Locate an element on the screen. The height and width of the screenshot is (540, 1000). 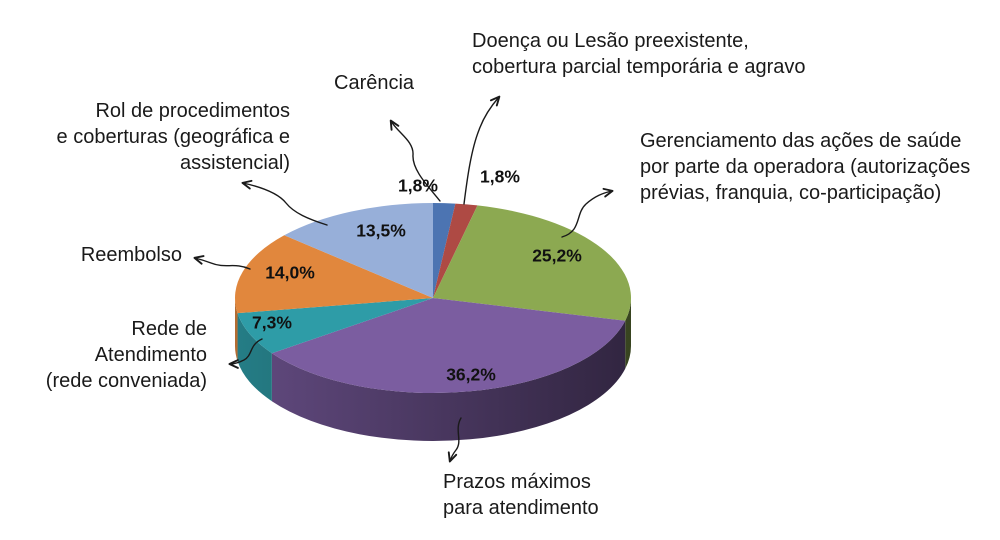
percent-label-rol: 13,5% is located at coordinates (381, 230).